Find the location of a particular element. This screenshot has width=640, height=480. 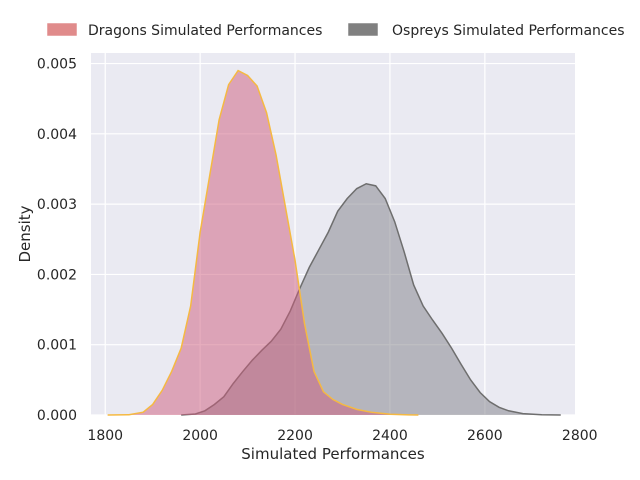

x-tick-label: 2400 is located at coordinates (390, 436).